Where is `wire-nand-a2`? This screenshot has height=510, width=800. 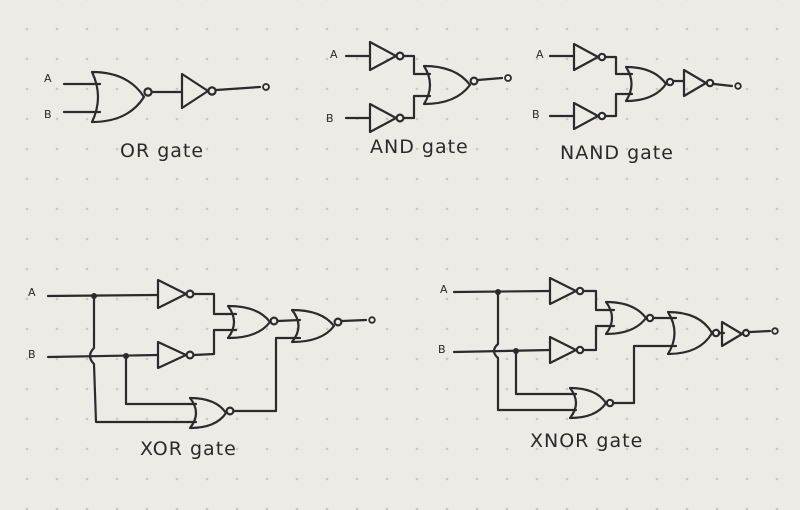 wire-nand-a2 is located at coordinates (619, 65).